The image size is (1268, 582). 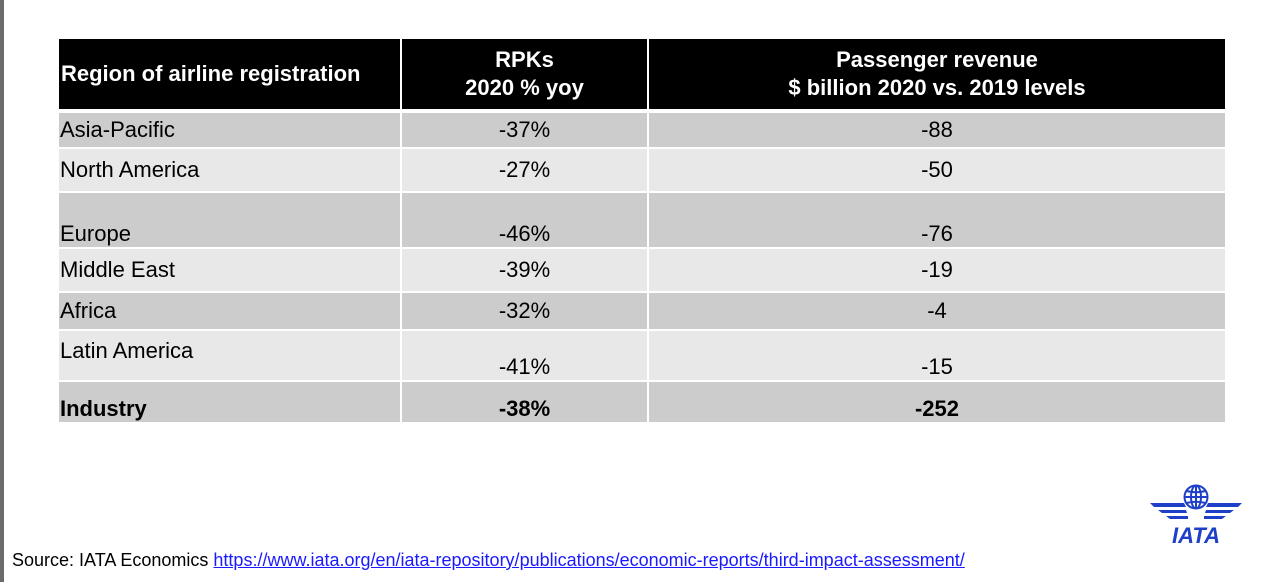 I want to click on table-row: Middle East -39% -19, so click(x=642, y=270).